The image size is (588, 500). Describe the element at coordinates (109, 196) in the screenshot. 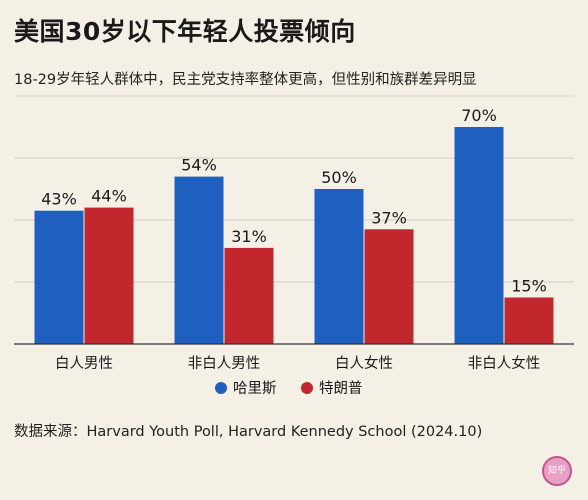

I see `data-label: 44%` at that location.